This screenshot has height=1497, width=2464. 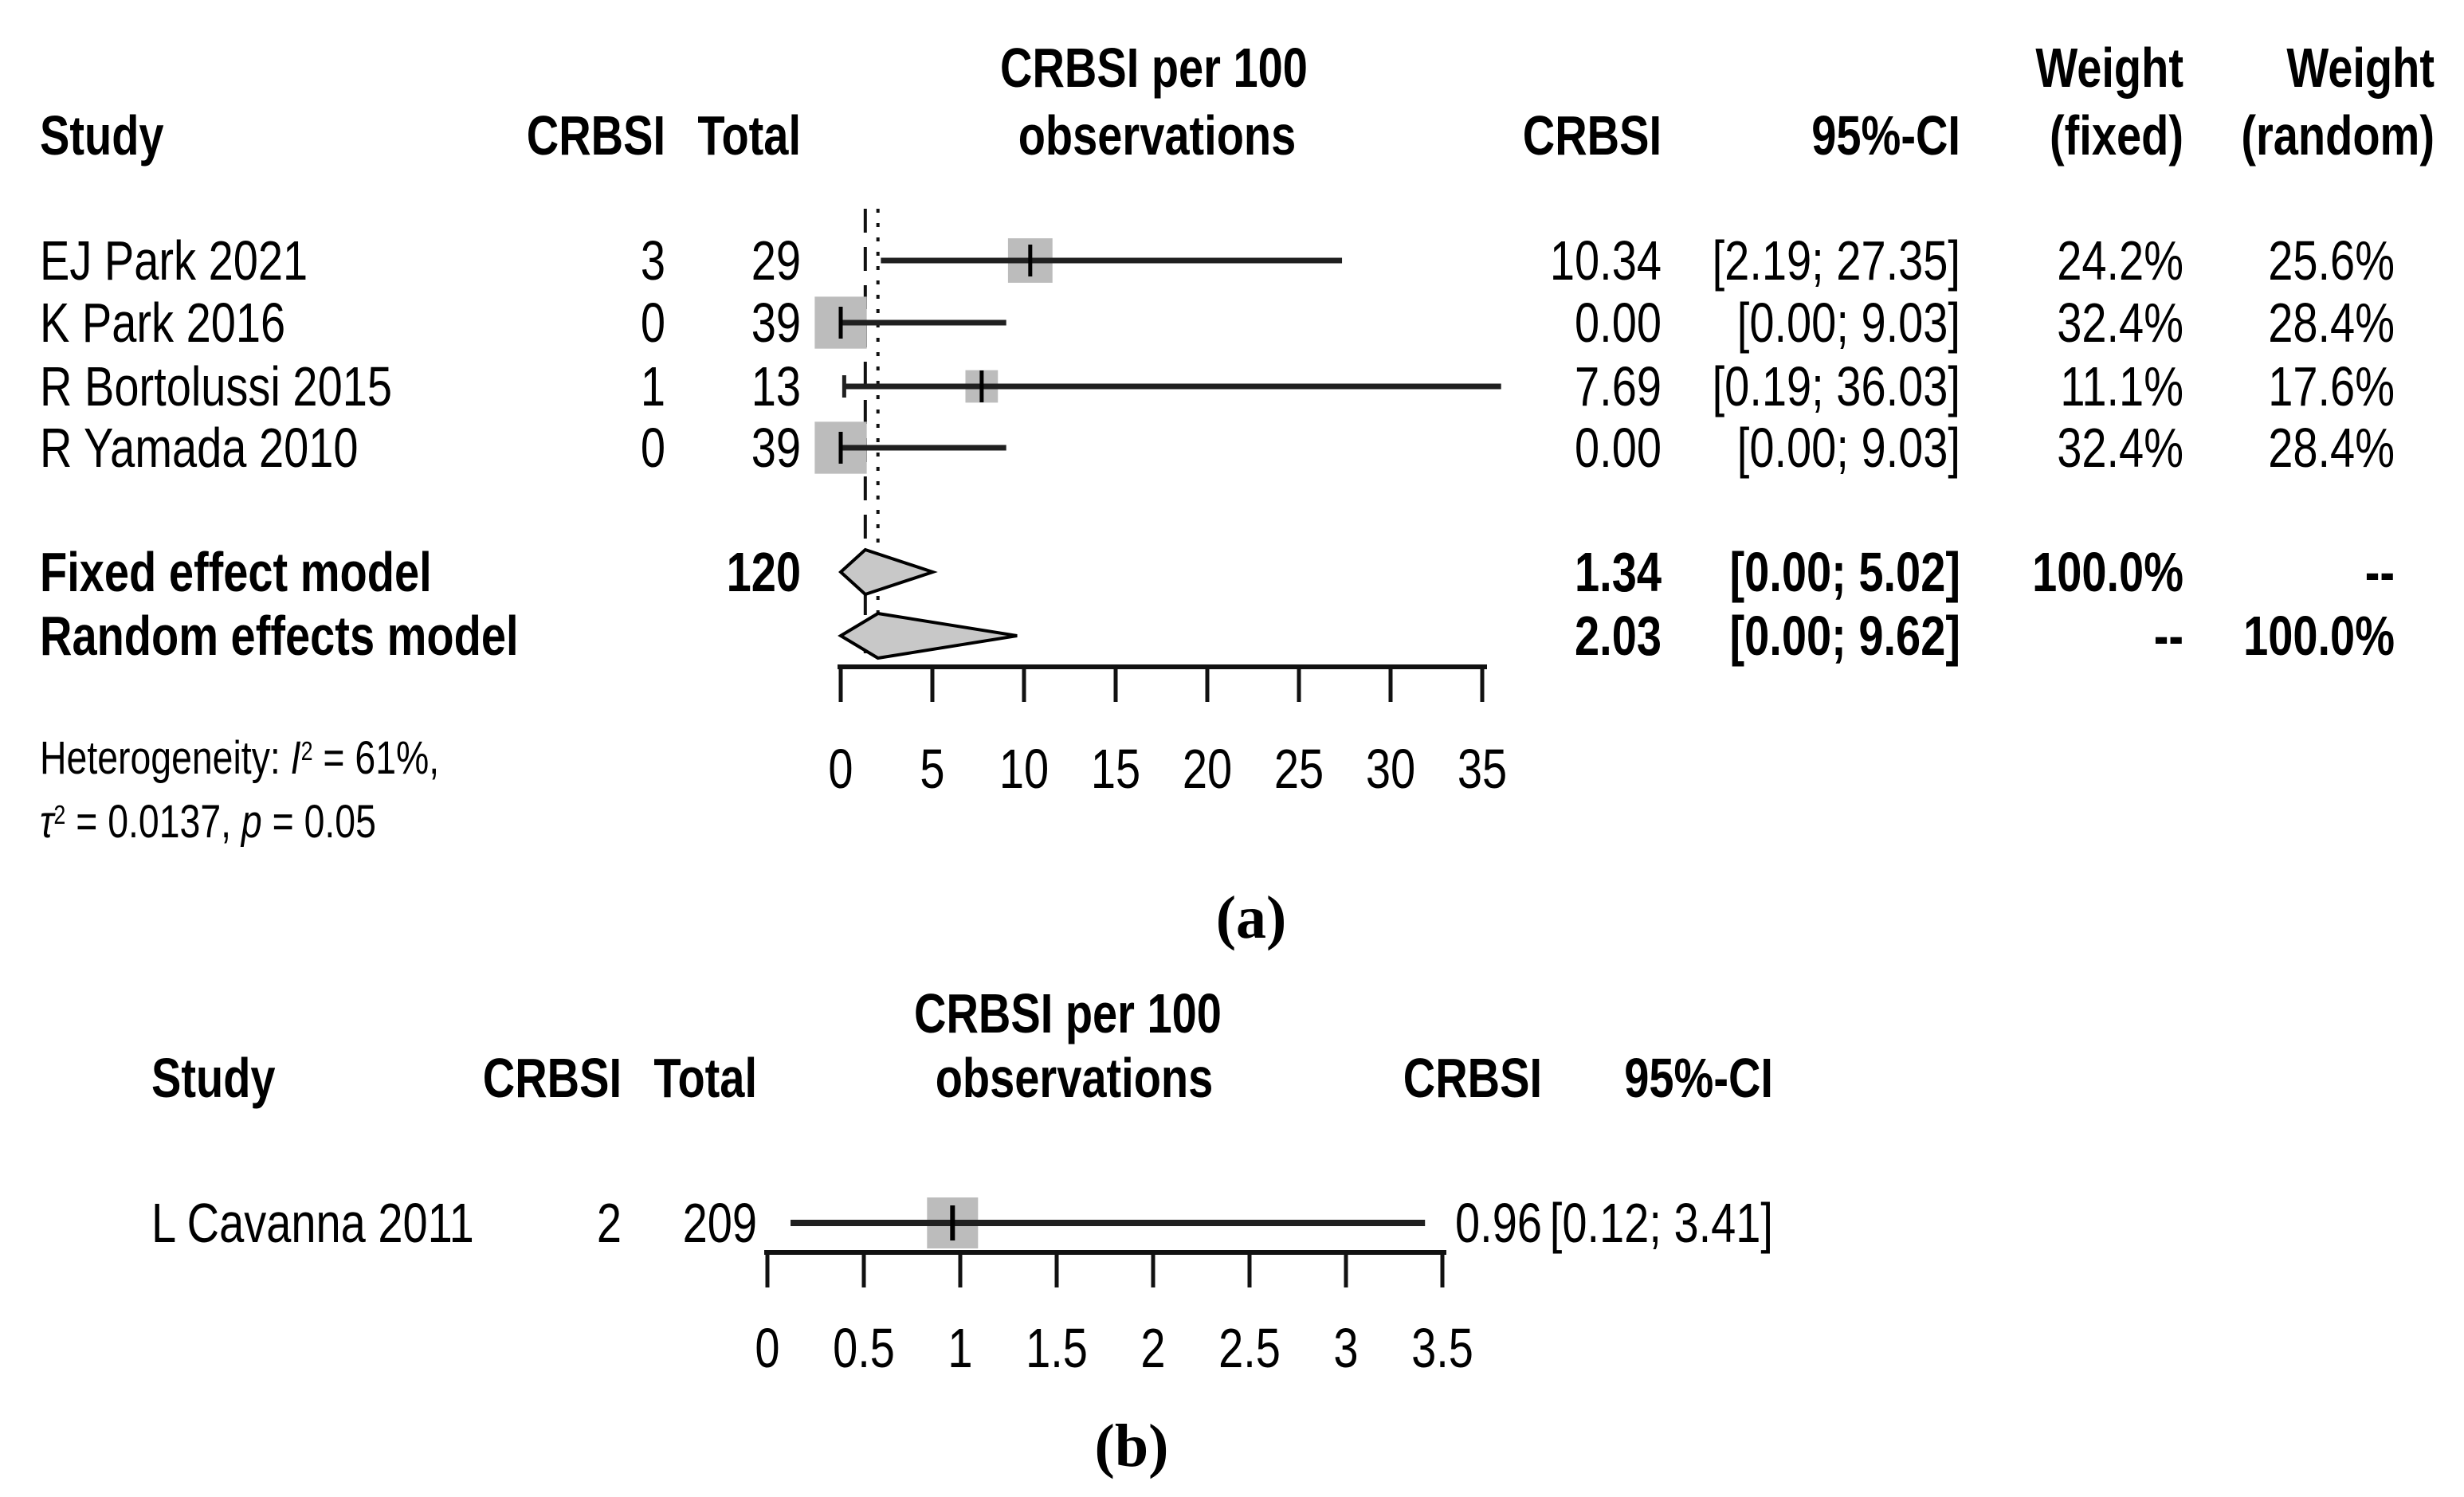 I want to click on weight-fixed-value: 11.1%, so click(x=2121, y=386).